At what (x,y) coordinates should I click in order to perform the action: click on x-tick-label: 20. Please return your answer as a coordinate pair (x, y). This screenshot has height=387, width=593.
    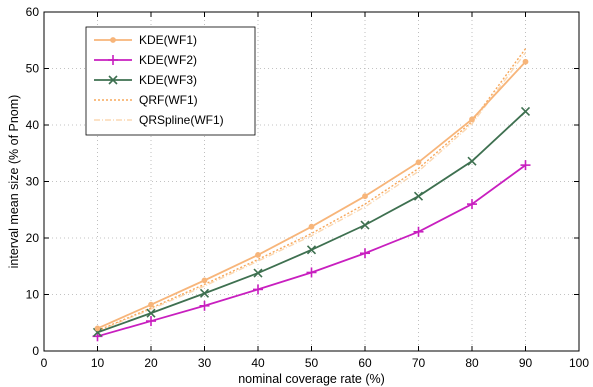
    Looking at the image, I should click on (151, 363).